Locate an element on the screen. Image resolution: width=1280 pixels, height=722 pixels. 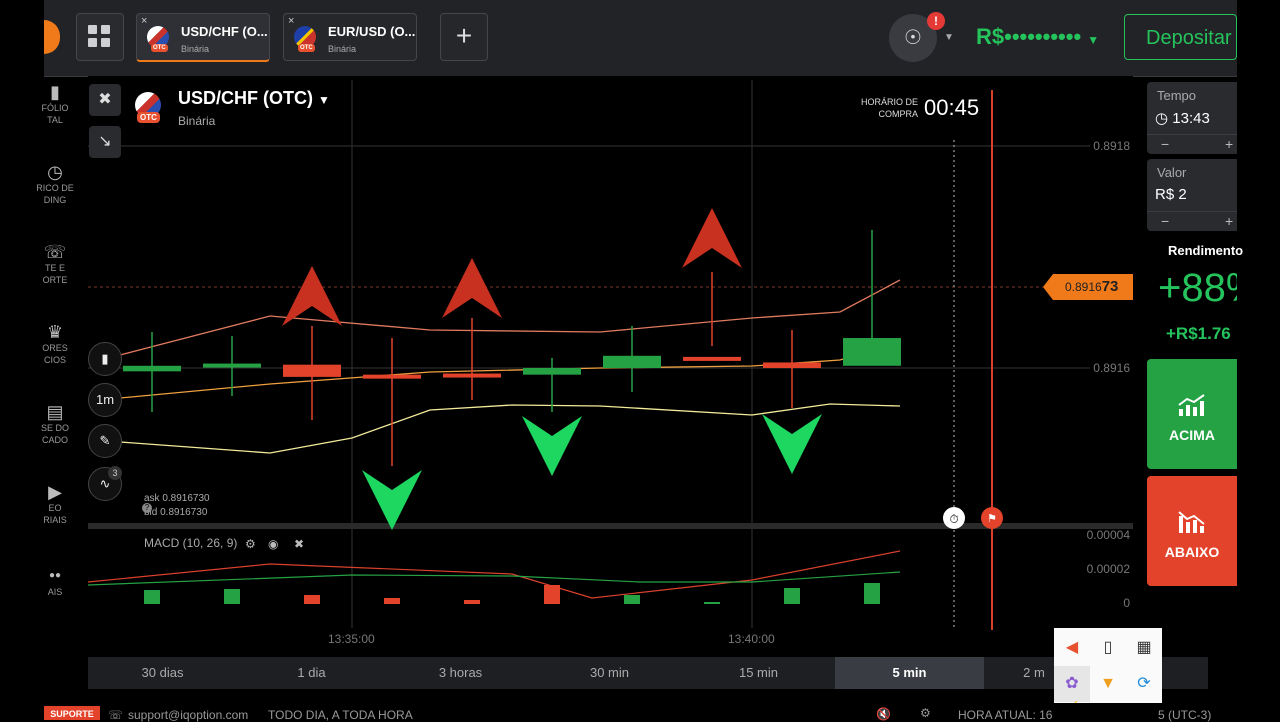
speaker-icon: ◀ is located at coordinates (1072, 647).